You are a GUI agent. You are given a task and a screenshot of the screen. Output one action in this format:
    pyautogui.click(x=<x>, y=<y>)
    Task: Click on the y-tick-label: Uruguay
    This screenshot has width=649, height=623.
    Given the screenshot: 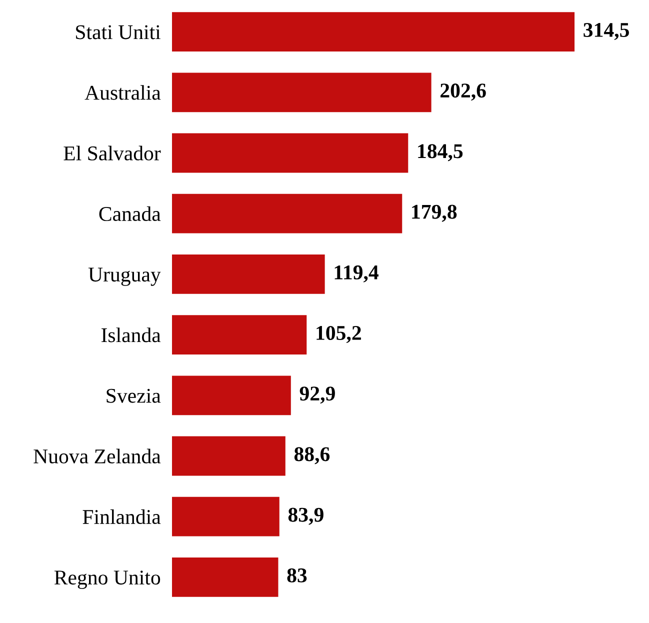 What is the action you would take?
    pyautogui.click(x=124, y=277)
    